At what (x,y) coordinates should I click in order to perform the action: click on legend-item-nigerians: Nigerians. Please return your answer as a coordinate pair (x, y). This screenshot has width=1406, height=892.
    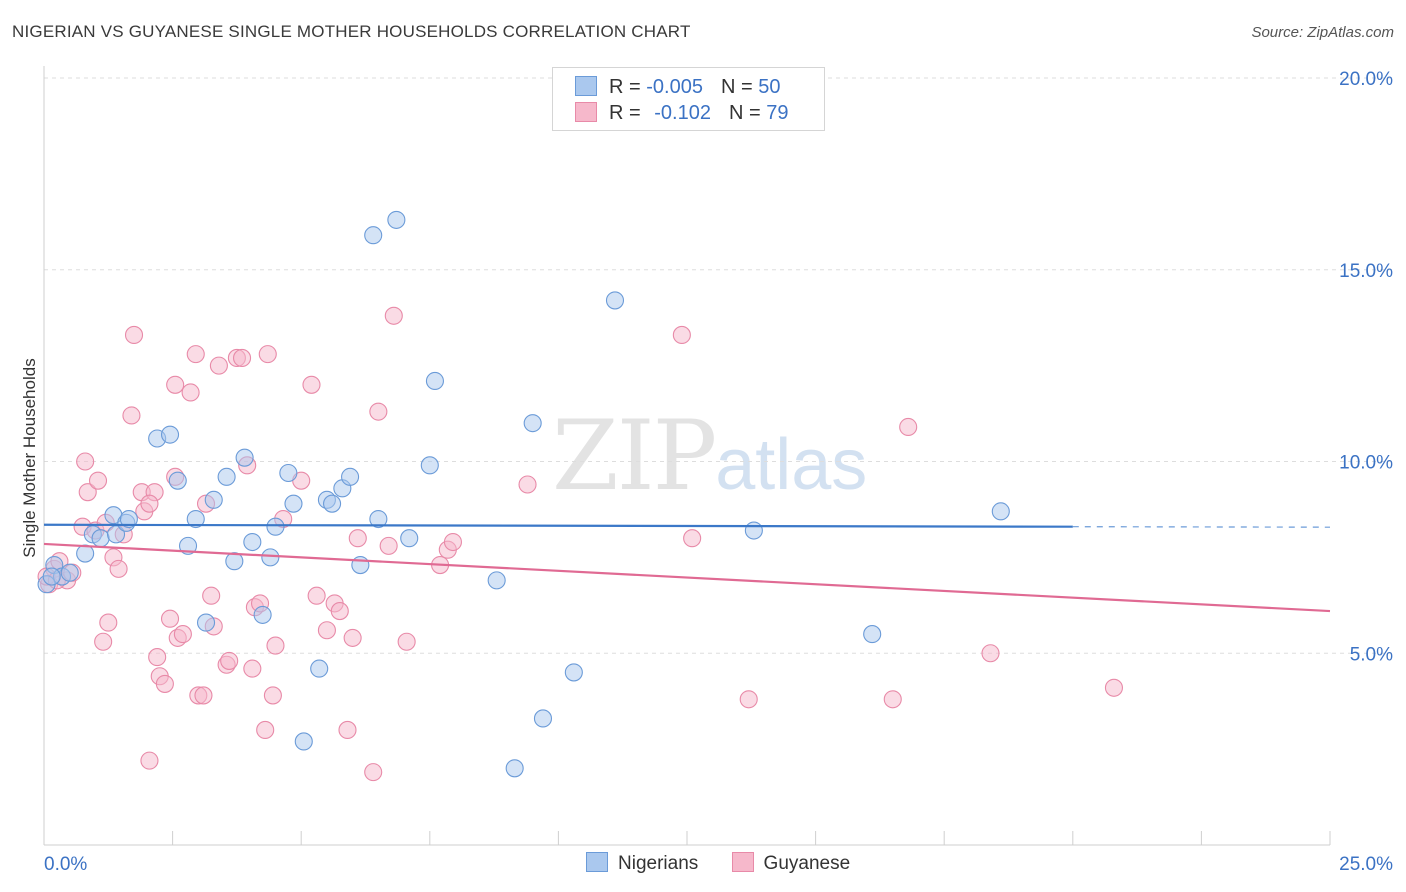
    Looking at the image, I should click on (642, 863).